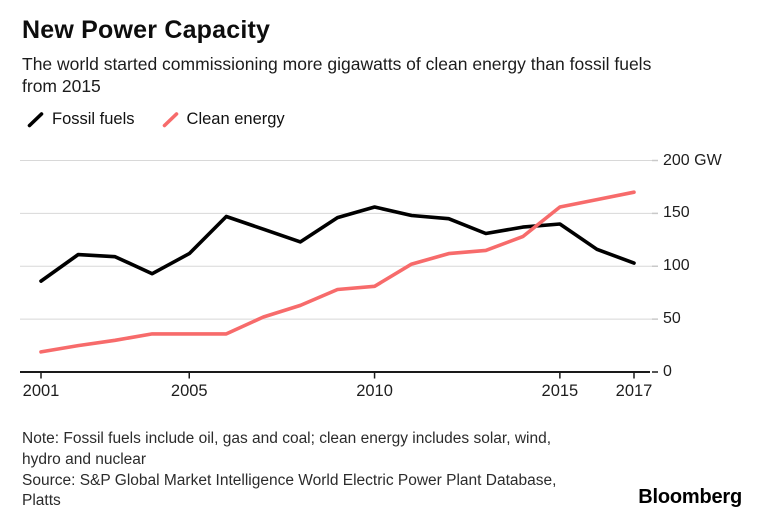 Image resolution: width=760 pixels, height=523 pixels. I want to click on chart-title: New Power Capacity, so click(146, 30).